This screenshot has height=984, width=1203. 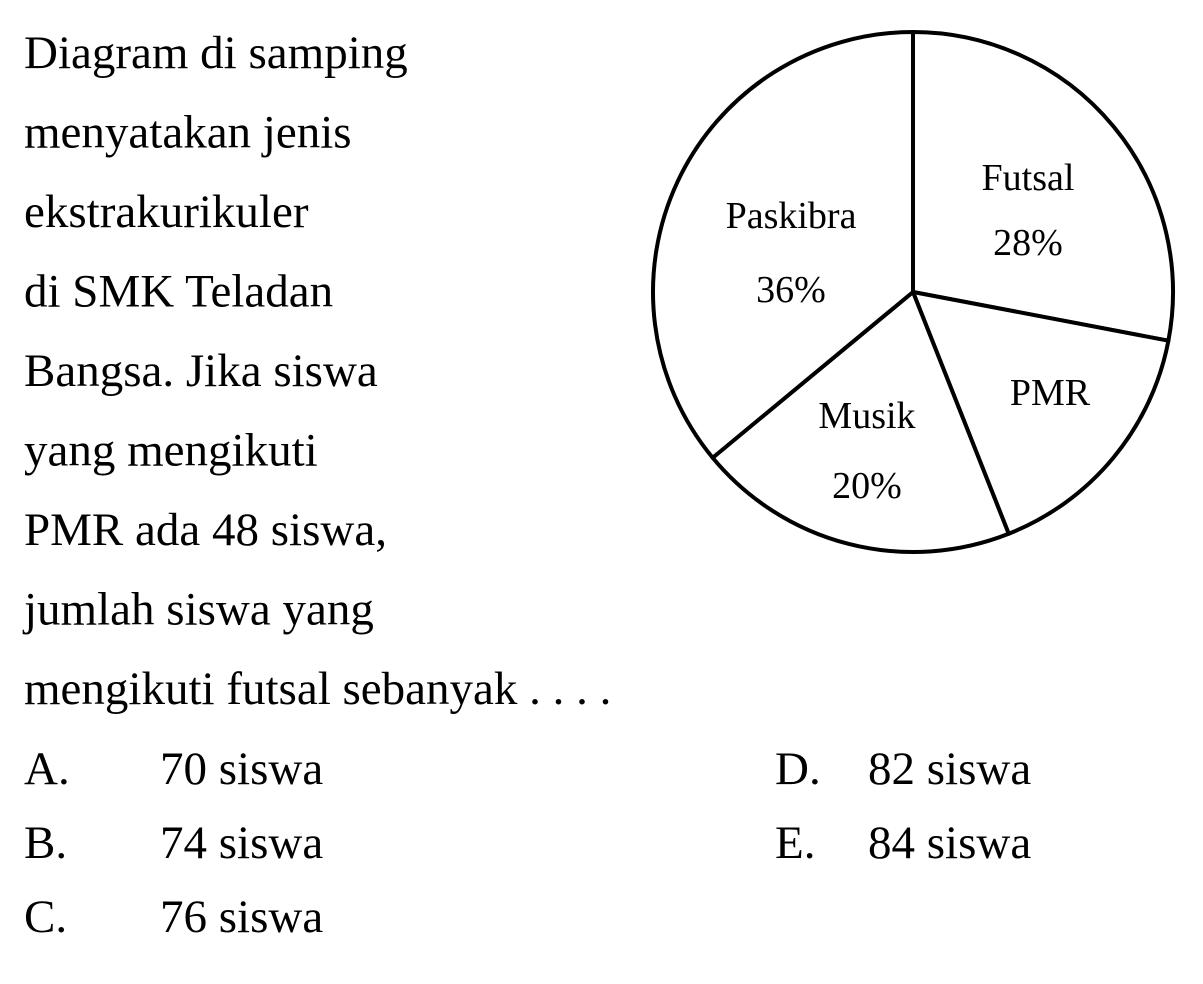 What do you see at coordinates (317, 689) in the screenshot?
I see `question-line: mengikuti futsal sebanyak . . . .` at bounding box center [317, 689].